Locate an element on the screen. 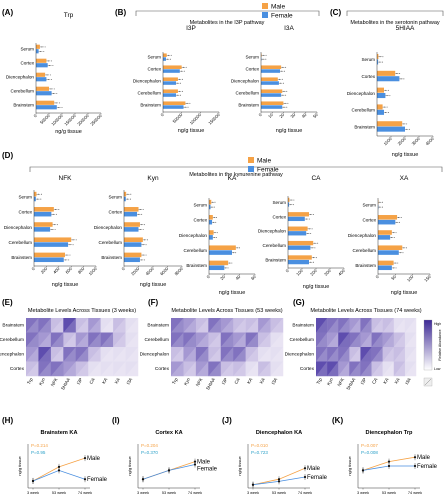 The height and width of the screenshot is (500, 446). x-tick-label: 0 is located at coordinates (209, 277).